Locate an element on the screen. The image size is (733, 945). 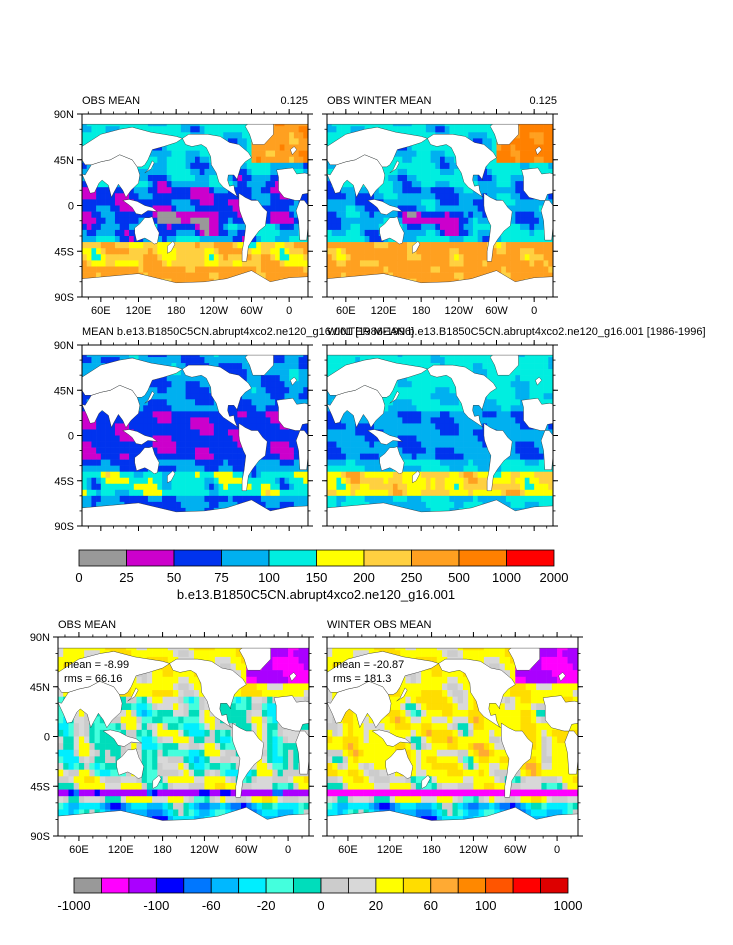
lat-label: 45S is located at coordinates (64, 482).